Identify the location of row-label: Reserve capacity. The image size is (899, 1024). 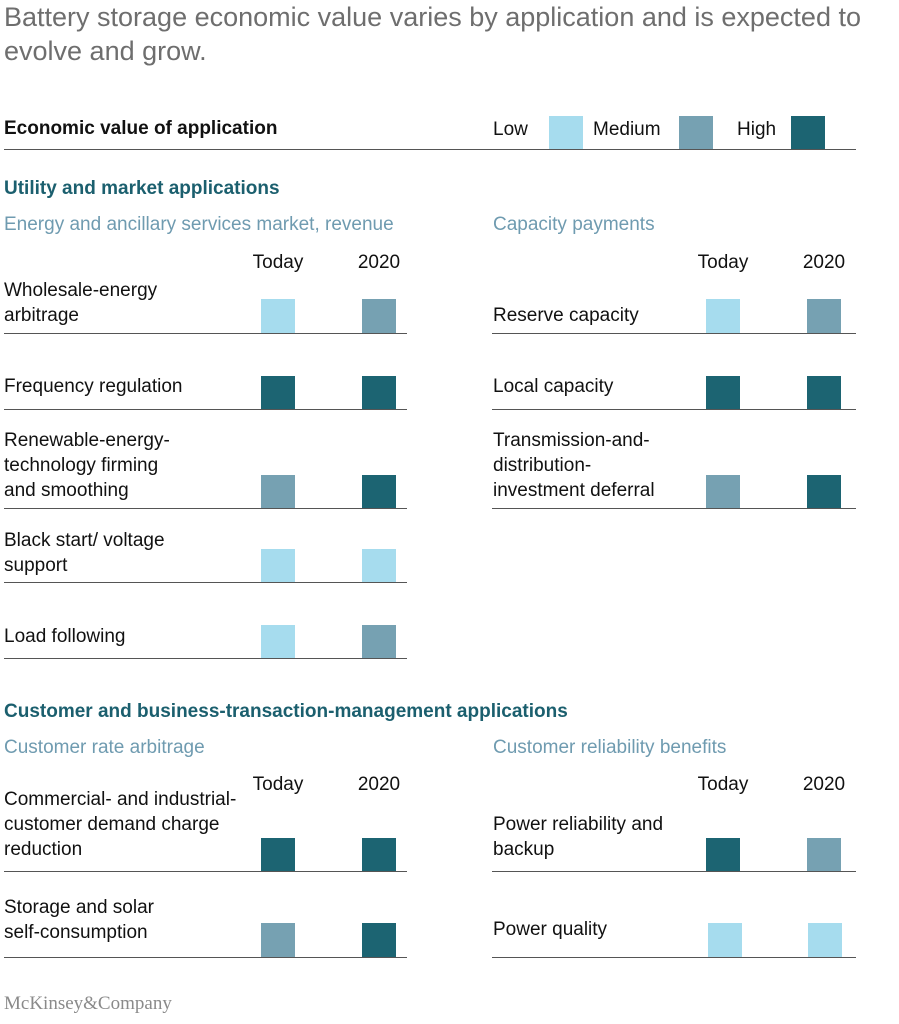
(566, 315).